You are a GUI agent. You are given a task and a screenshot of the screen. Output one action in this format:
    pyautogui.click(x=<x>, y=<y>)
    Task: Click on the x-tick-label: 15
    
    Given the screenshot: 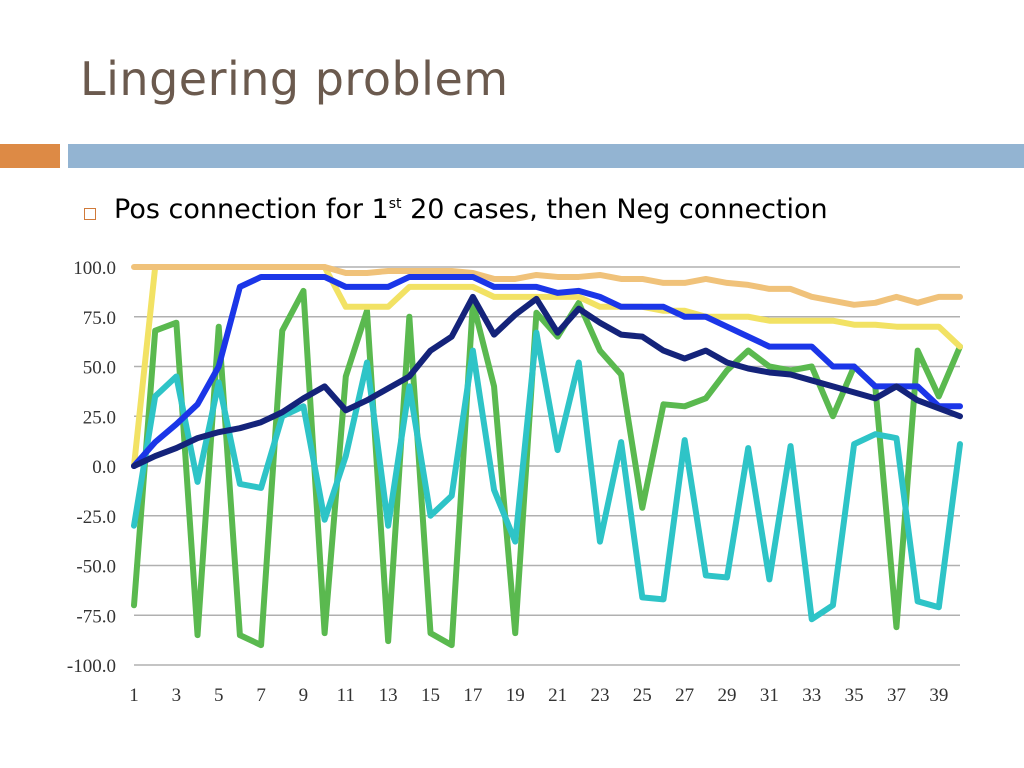 What is the action you would take?
    pyautogui.click(x=430, y=695)
    